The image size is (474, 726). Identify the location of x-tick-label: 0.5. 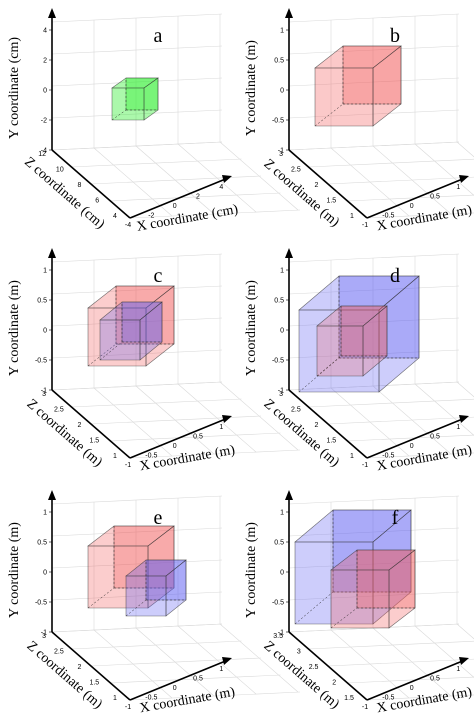
(435, 436).